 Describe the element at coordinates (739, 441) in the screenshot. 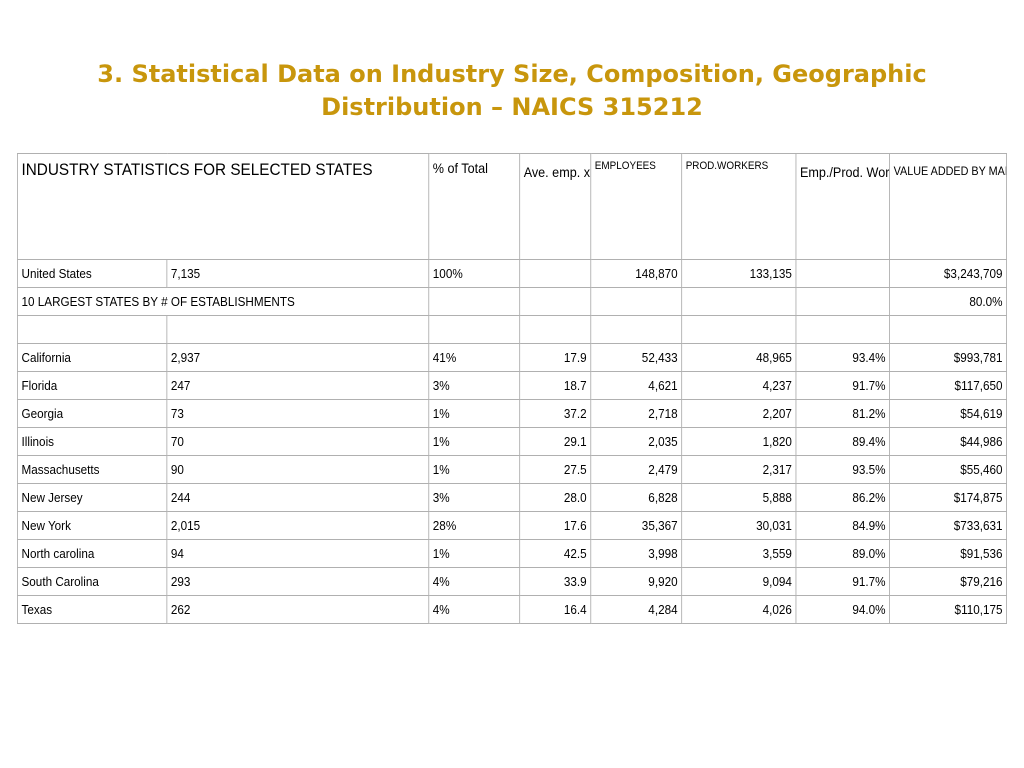

I see `cell-prod: 1,820` at that location.